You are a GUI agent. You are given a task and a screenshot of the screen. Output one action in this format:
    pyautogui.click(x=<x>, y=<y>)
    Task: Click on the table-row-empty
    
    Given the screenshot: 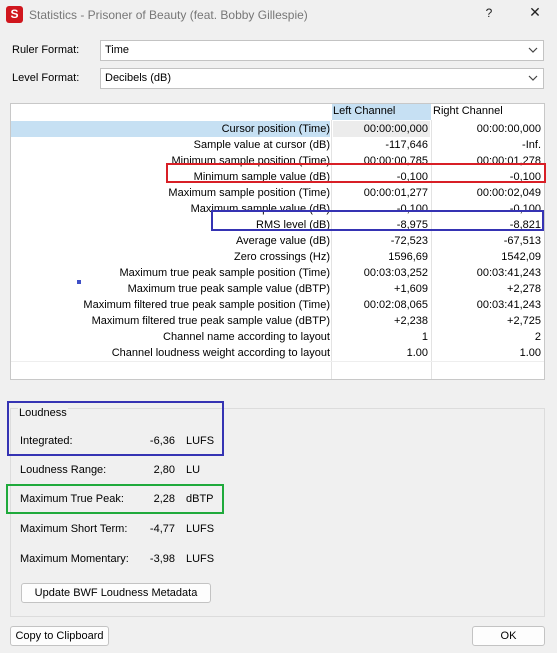 What is the action you would take?
    pyautogui.click(x=277, y=369)
    